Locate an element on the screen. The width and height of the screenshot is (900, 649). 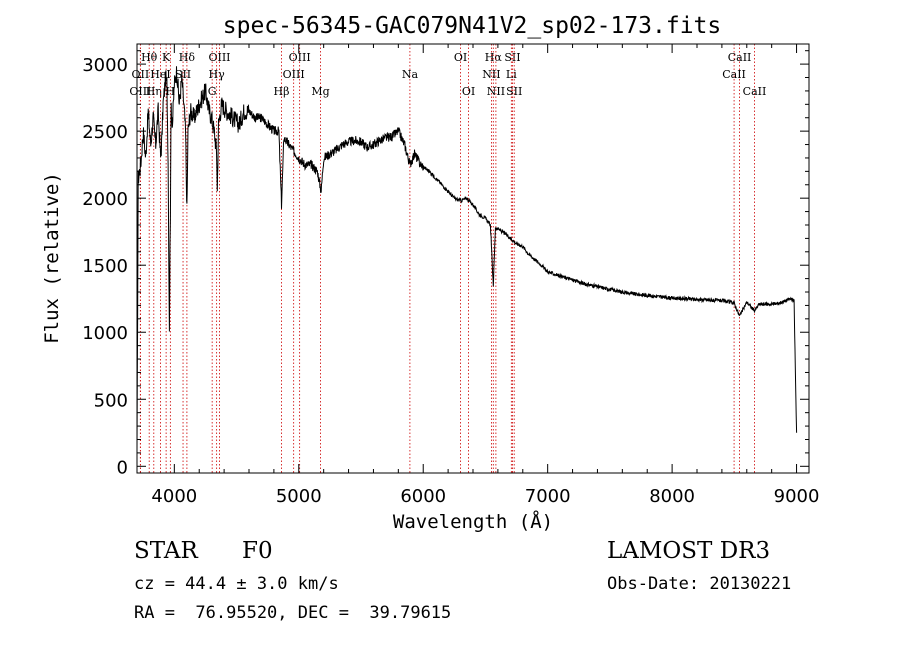
line-label-6: H is located at coordinates (171, 91).